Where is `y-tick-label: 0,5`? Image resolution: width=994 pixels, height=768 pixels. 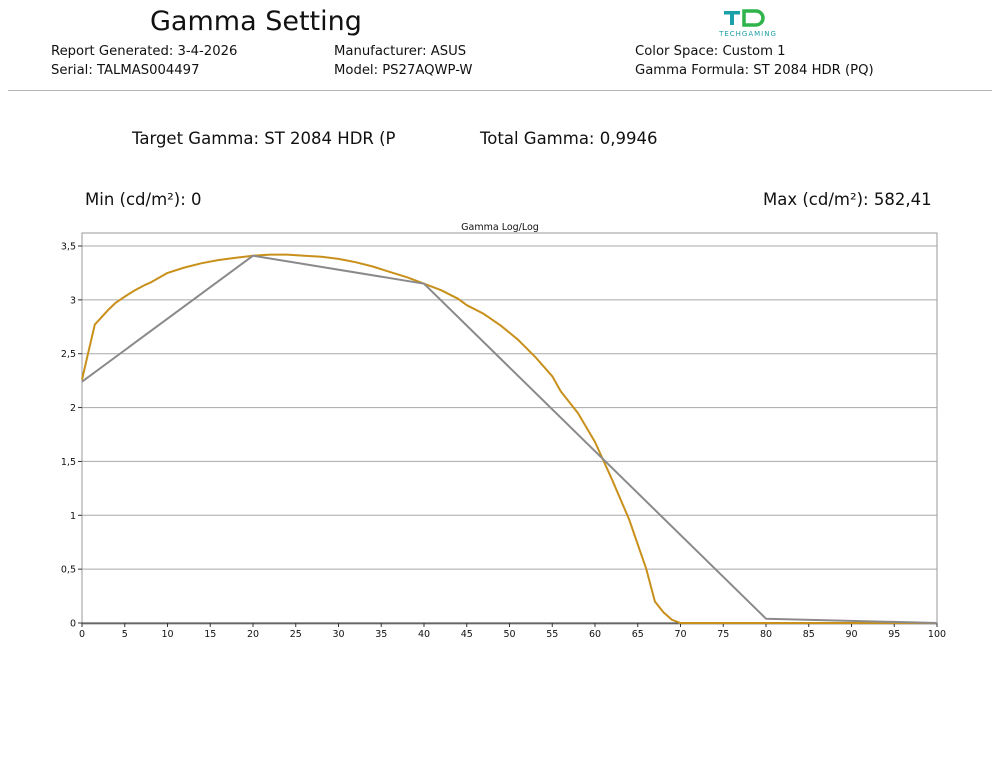
y-tick-label: 0,5 is located at coordinates (68, 570).